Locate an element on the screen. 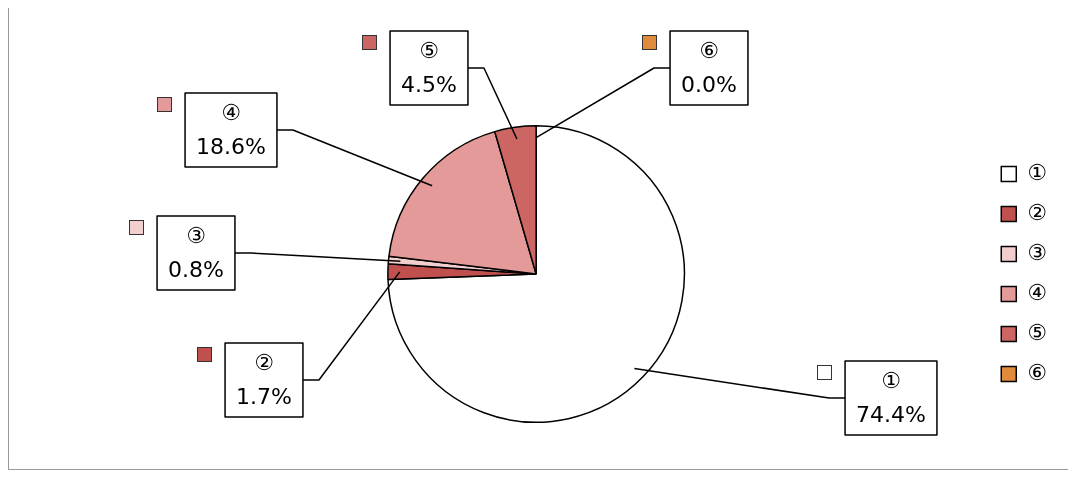 This screenshot has width=1076, height=478. category-label: ⑤ is located at coordinates (1037, 332).